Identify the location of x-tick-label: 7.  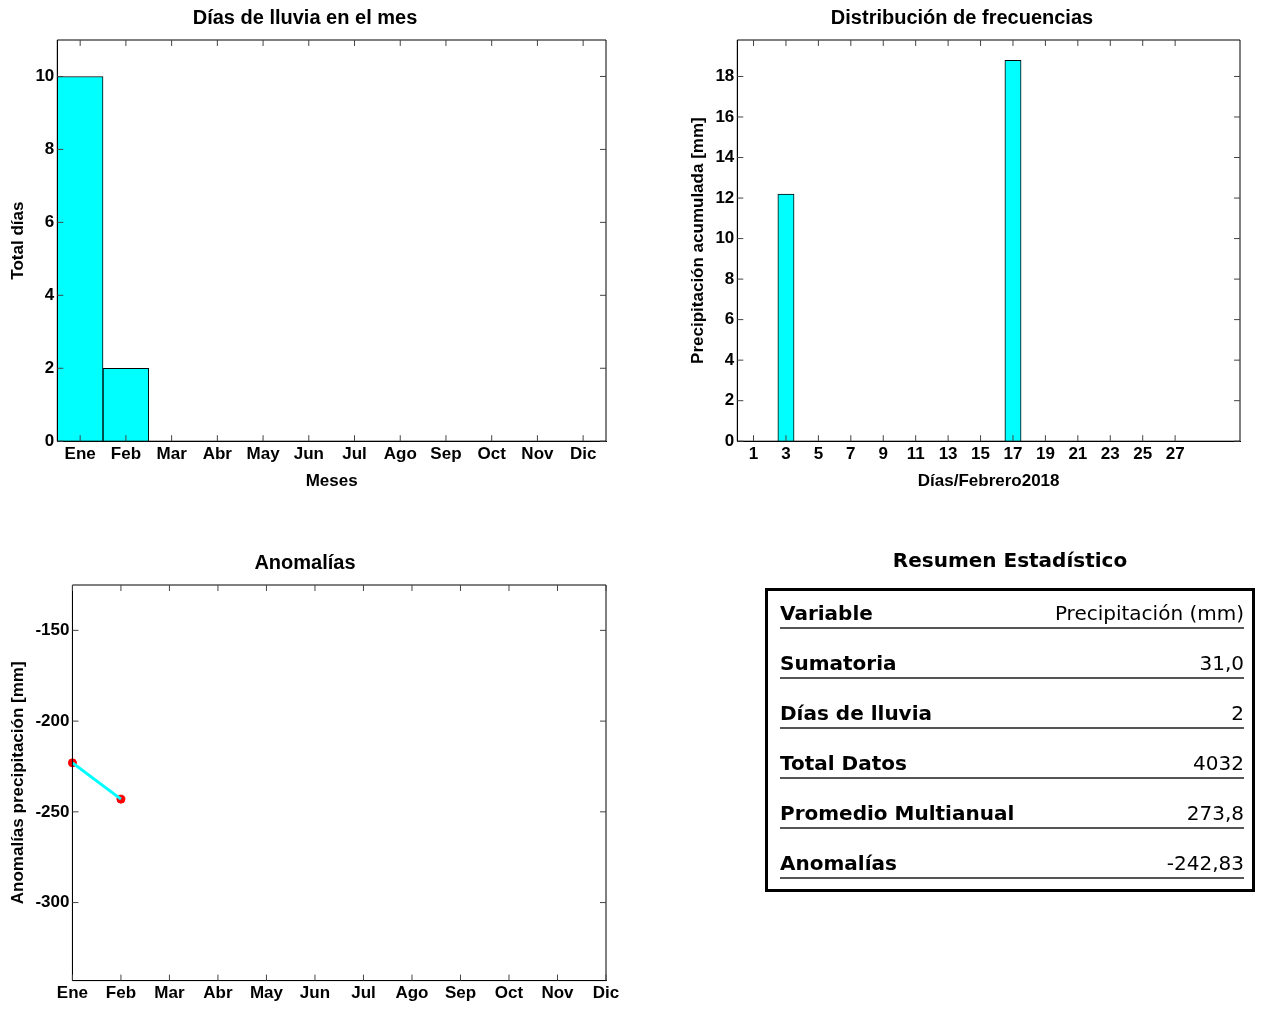
(851, 454).